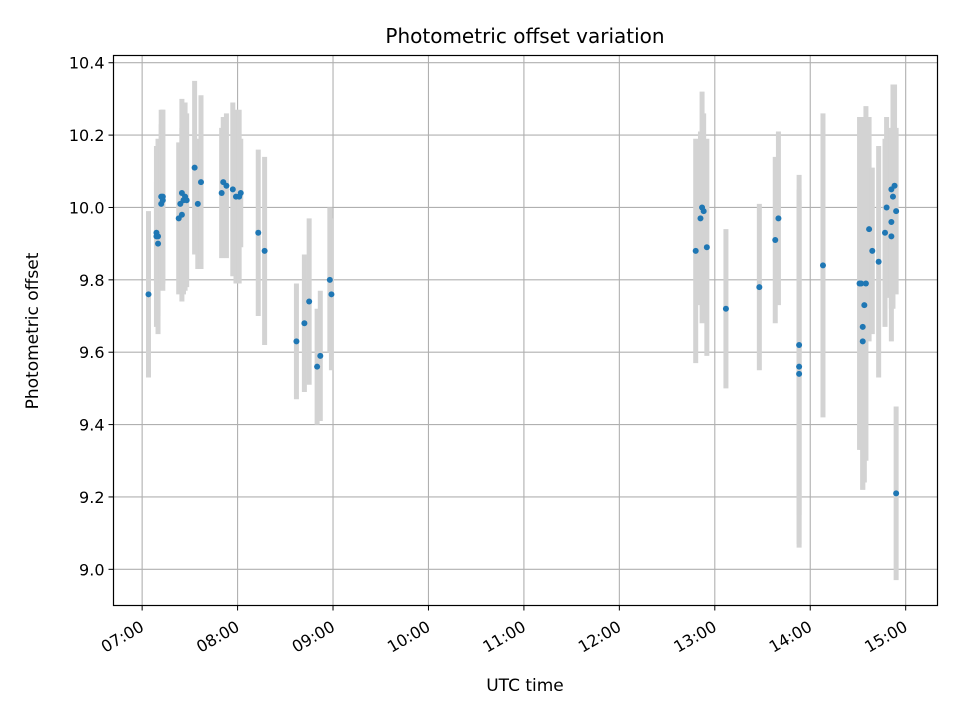 This screenshot has width=960, height=720. Describe the element at coordinates (91, 497) in the screenshot. I see `y-tick-label: 9.2` at that location.